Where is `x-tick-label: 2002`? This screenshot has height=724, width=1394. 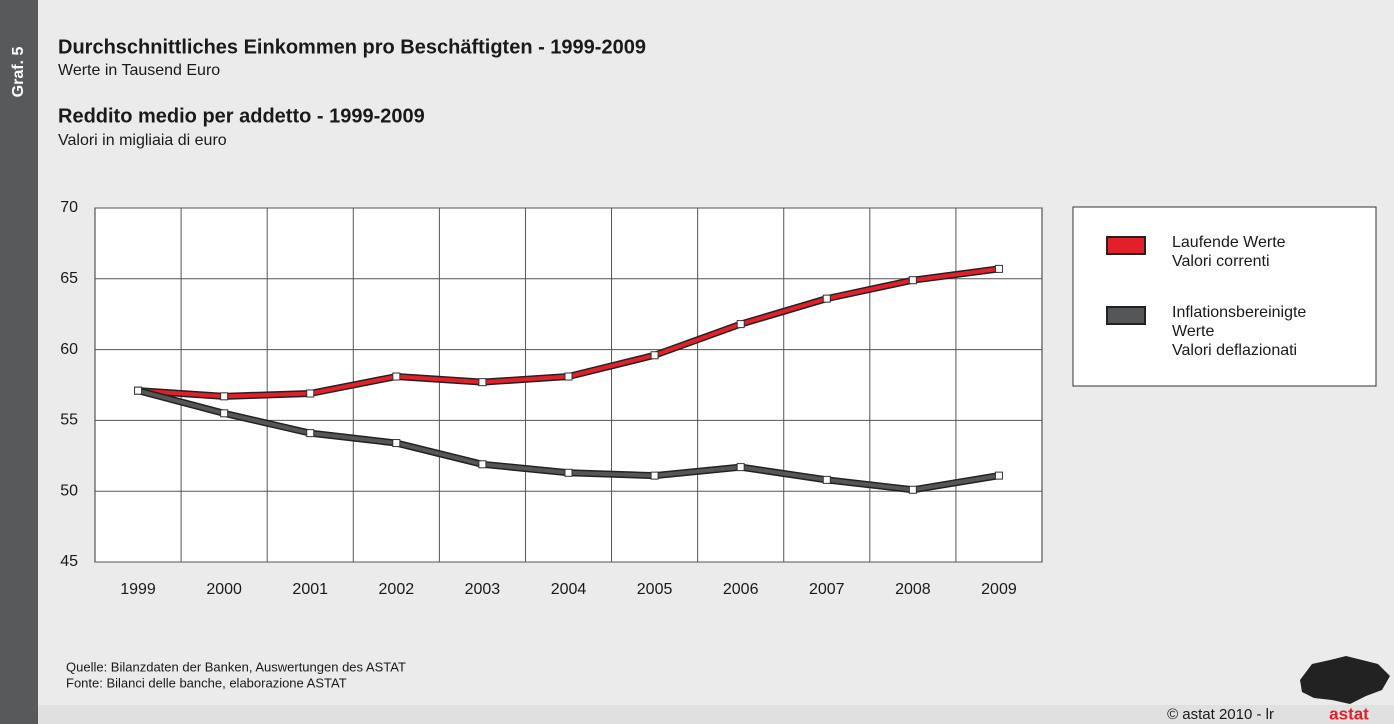 x-tick-label: 2002 is located at coordinates (397, 589).